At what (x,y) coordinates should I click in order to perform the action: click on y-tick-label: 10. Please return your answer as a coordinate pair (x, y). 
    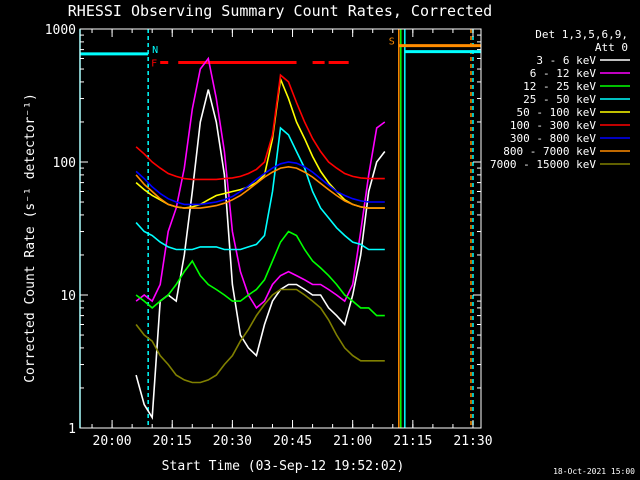
    Looking at the image, I should click on (68, 296).